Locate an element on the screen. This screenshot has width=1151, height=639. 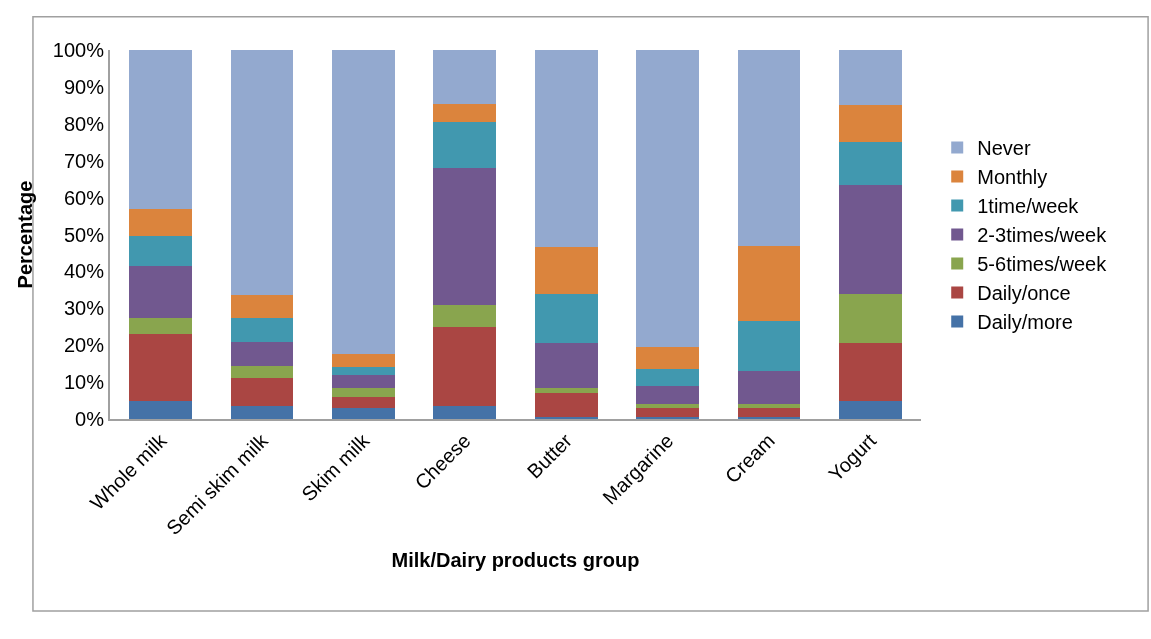
x-axis-title: Milk/Dairy products group is located at coordinates (515, 560).